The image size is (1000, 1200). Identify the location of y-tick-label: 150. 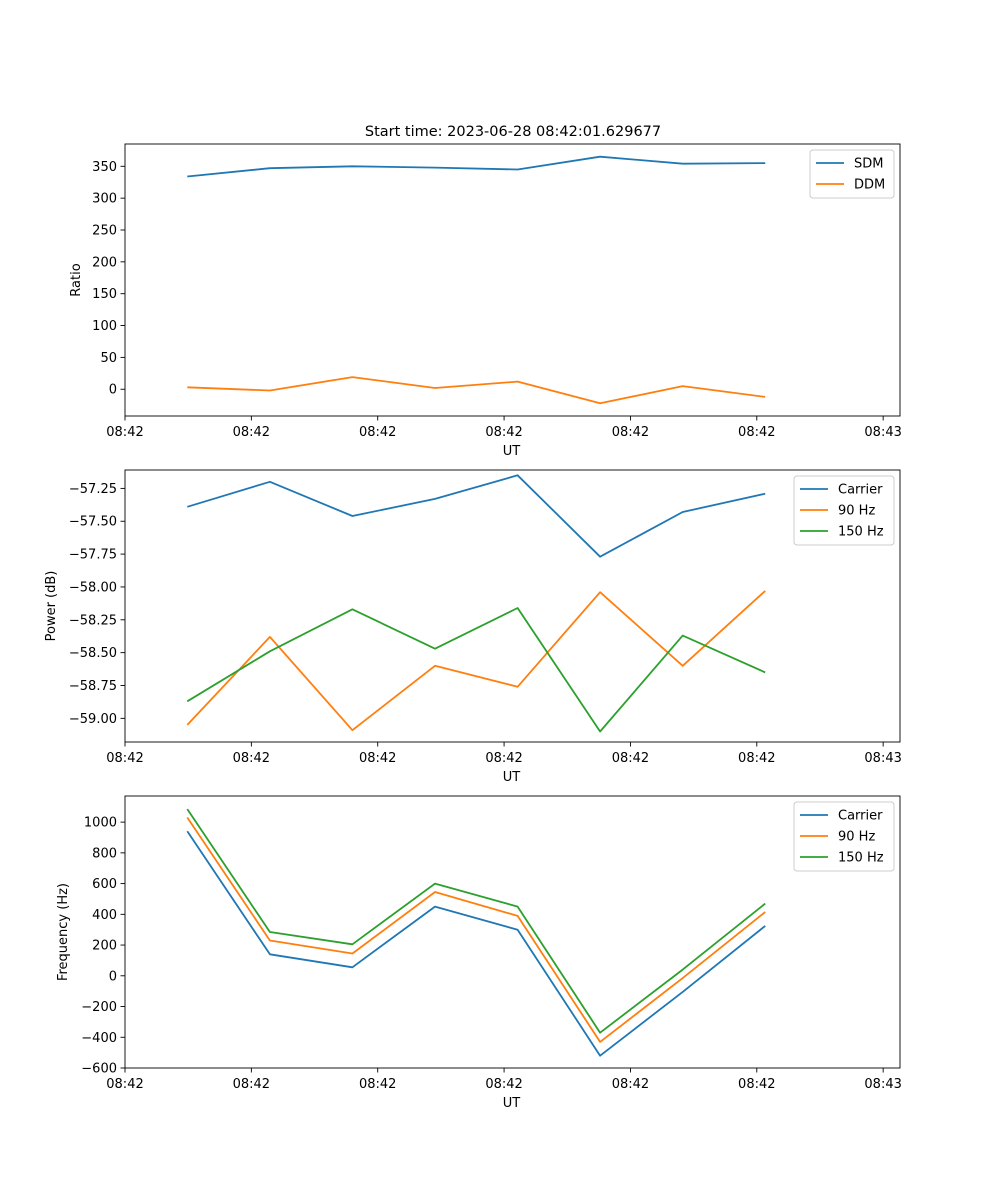
(104, 294).